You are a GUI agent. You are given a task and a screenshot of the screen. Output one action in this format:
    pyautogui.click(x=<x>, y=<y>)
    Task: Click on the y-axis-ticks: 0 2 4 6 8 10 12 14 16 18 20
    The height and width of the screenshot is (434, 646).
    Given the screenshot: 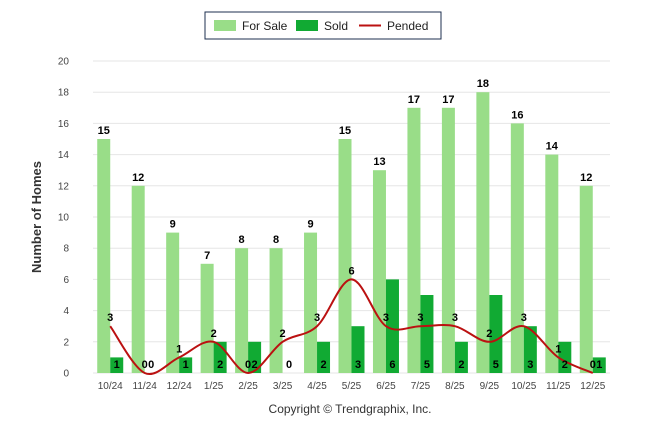 What is the action you would take?
    pyautogui.click(x=64, y=218)
    